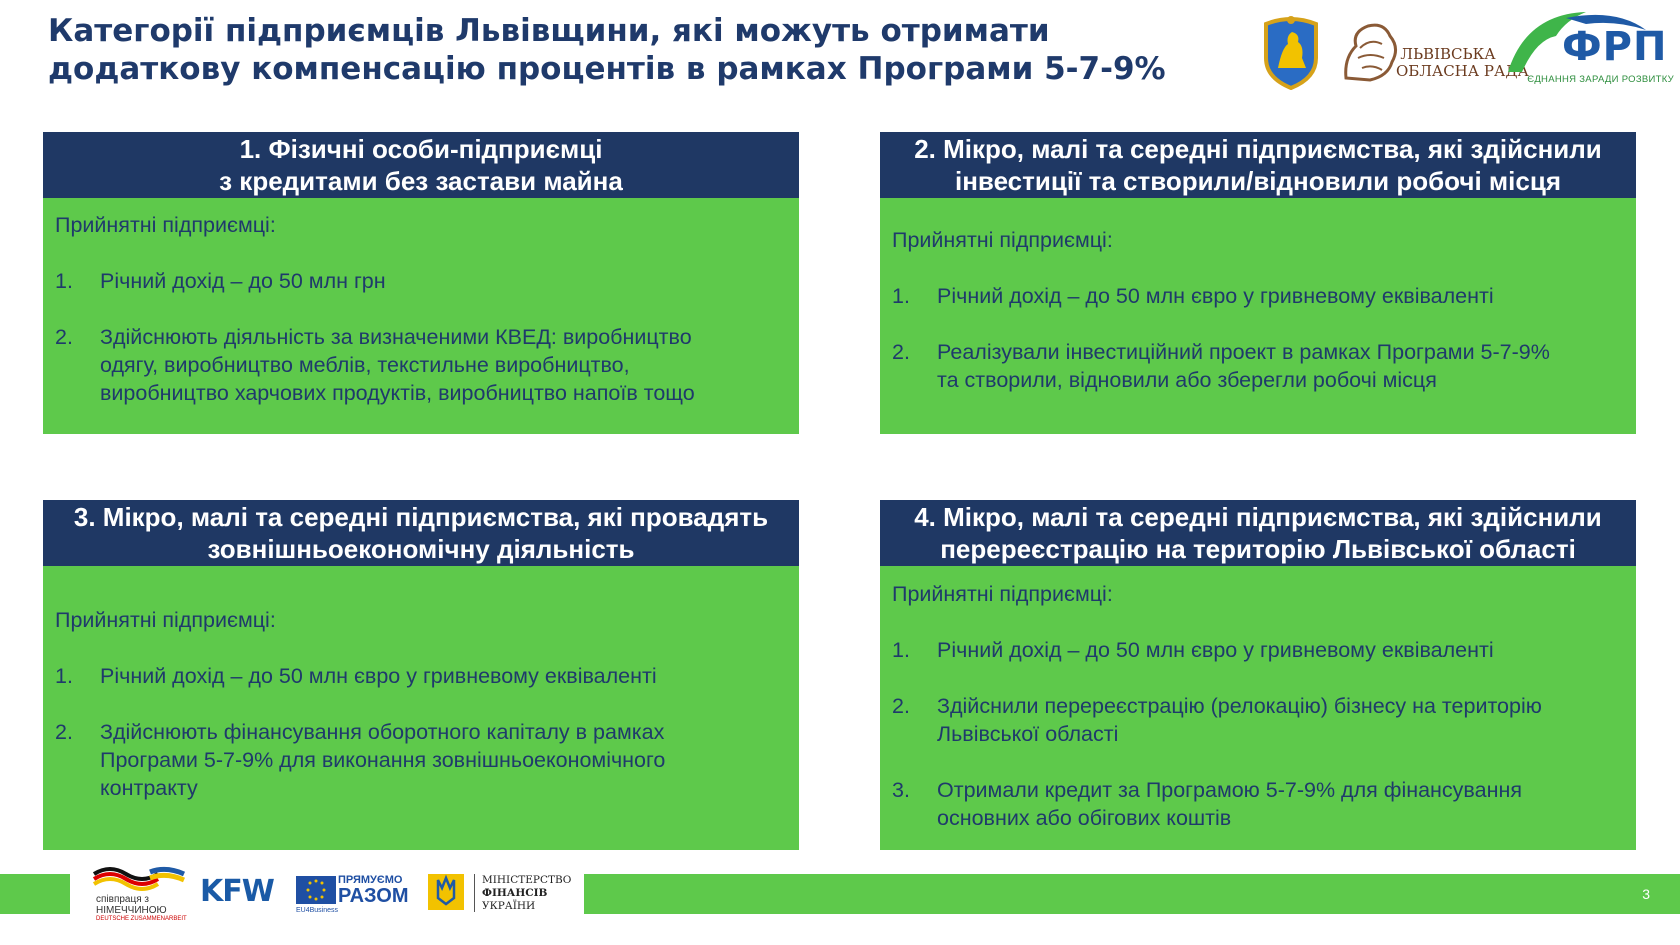  I want to click on german-logo-small: DEUTSCHE ZUSAMMENARBEIT, so click(141, 919).